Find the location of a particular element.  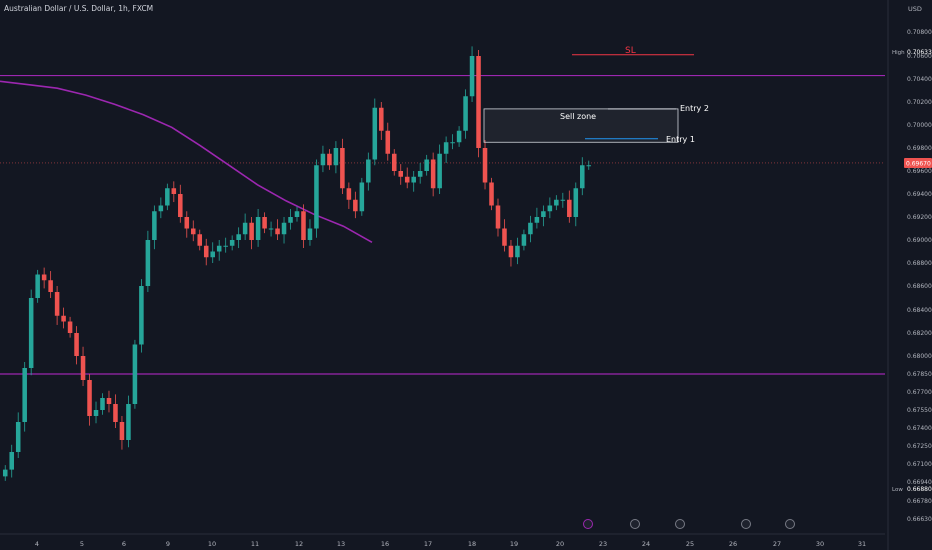

x-tick-label-8: 16 is located at coordinates (385, 544).